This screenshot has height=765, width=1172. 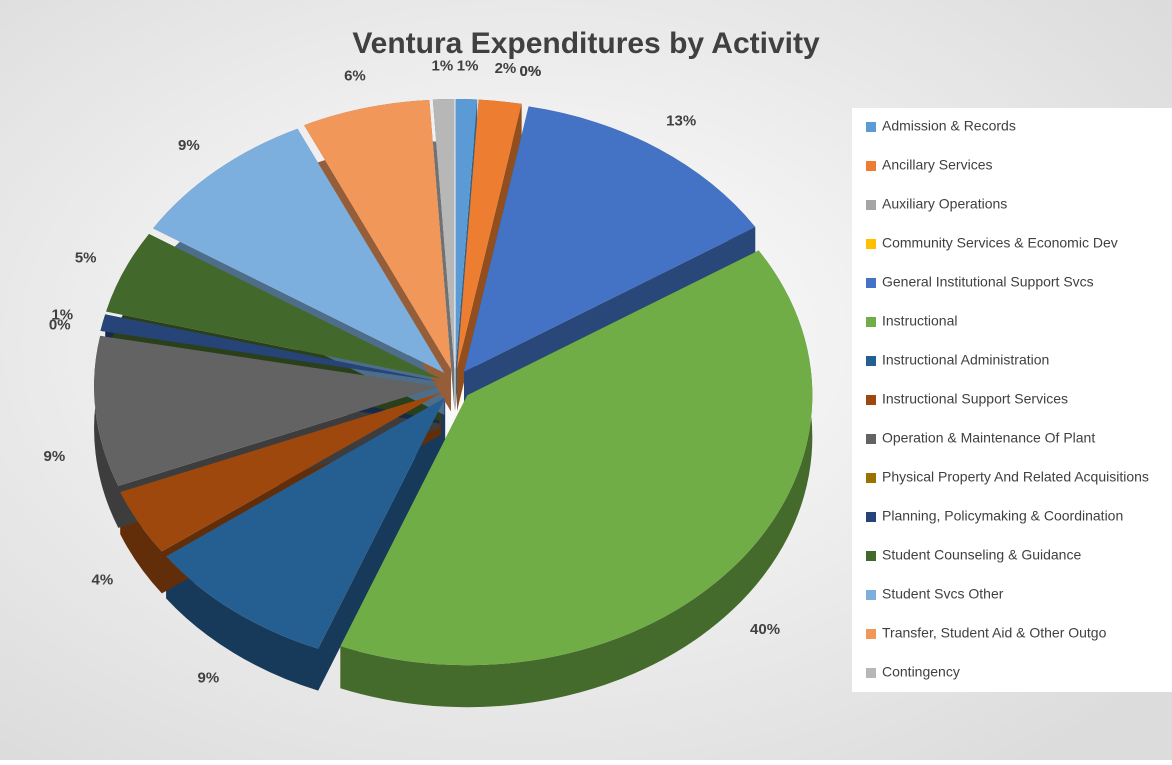 I want to click on legend-label: Auxiliary Operations, so click(x=944, y=204).